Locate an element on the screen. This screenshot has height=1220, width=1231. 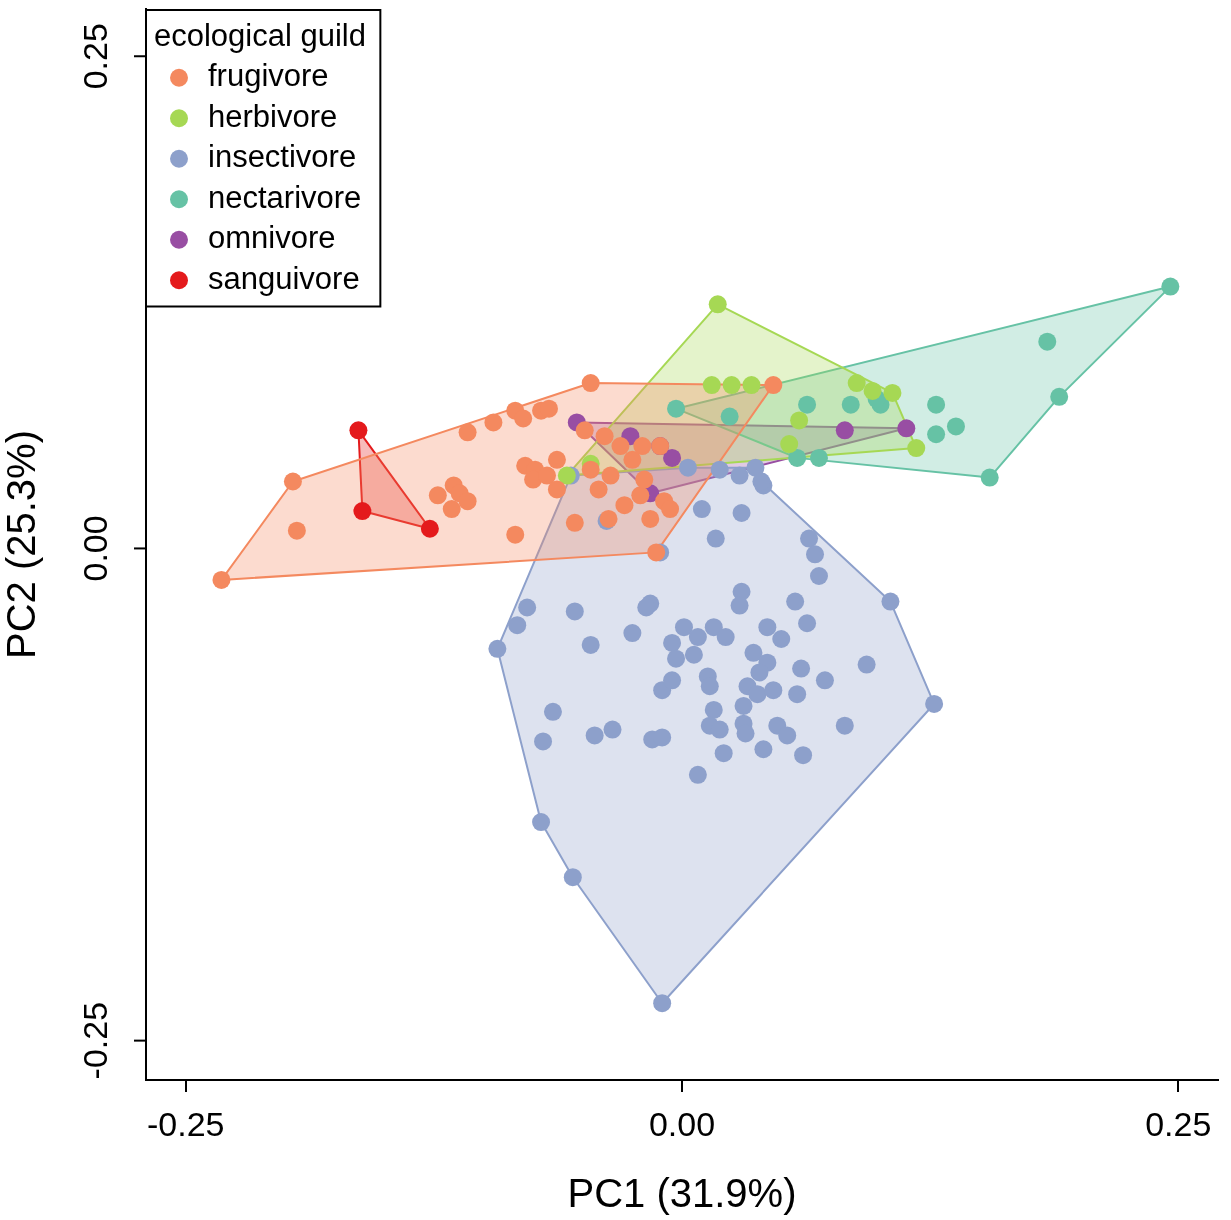
legend-label: nectarivore is located at coordinates (285, 197).